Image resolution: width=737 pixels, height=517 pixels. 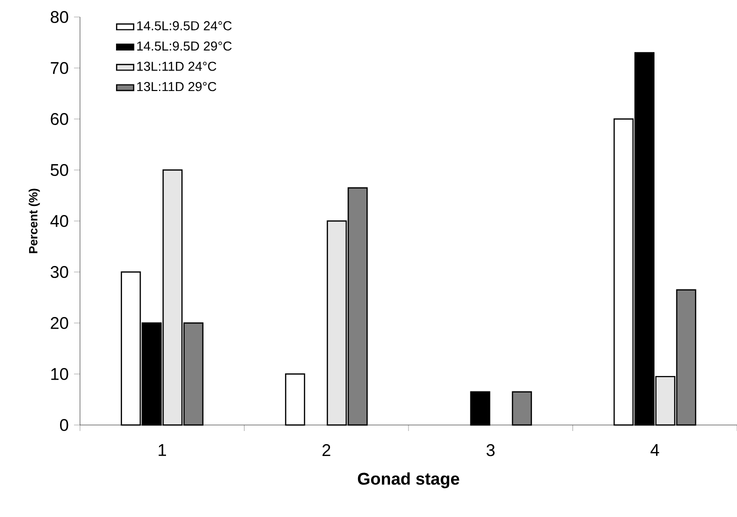 I want to click on y-tick-label: 0, so click(x=64, y=425).